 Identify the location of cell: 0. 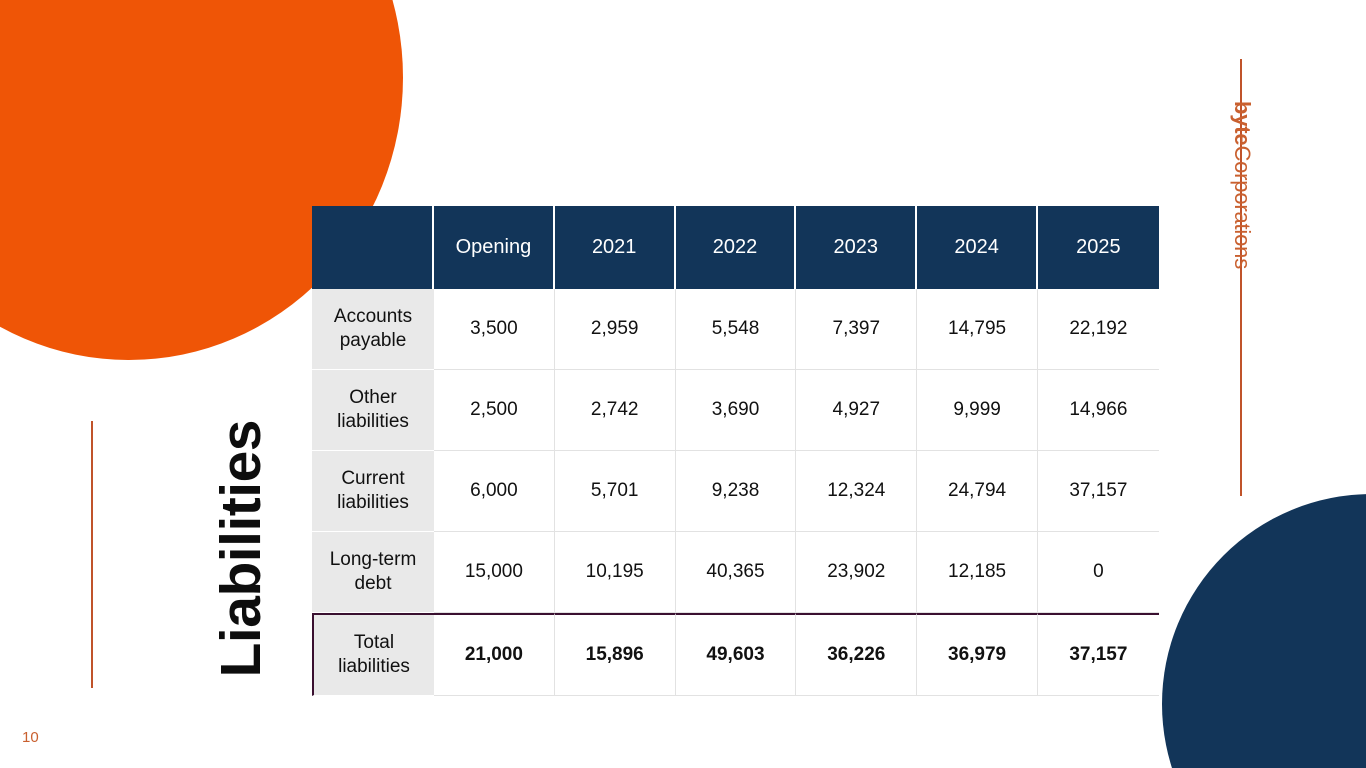
(1098, 572).